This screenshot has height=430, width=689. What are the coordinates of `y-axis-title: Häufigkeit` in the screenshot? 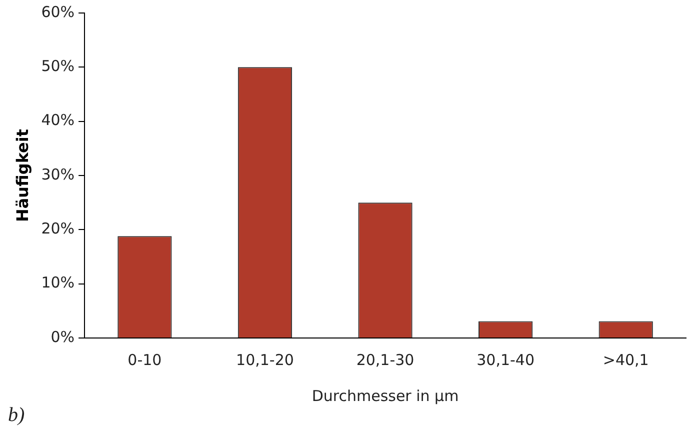 It's located at (22, 175).